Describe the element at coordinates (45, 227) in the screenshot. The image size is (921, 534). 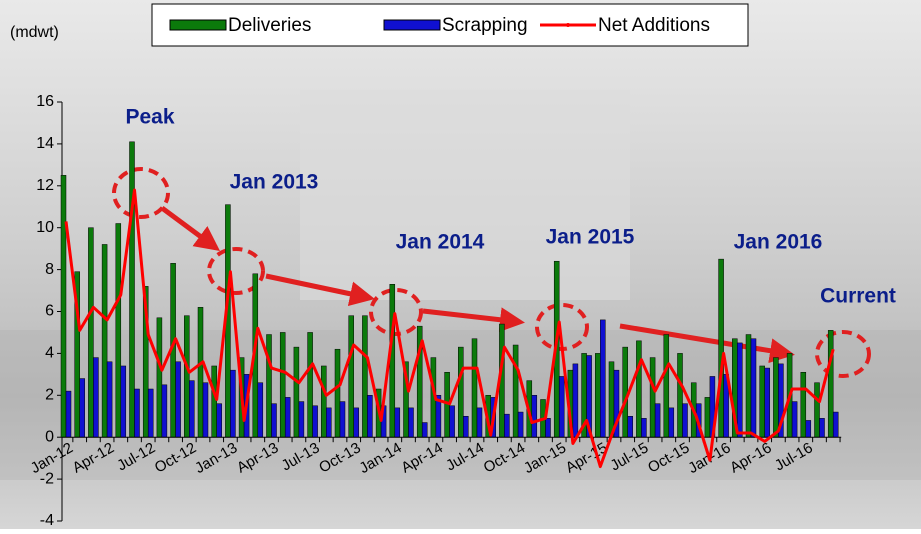
I see `y-tick-label: 10` at that location.